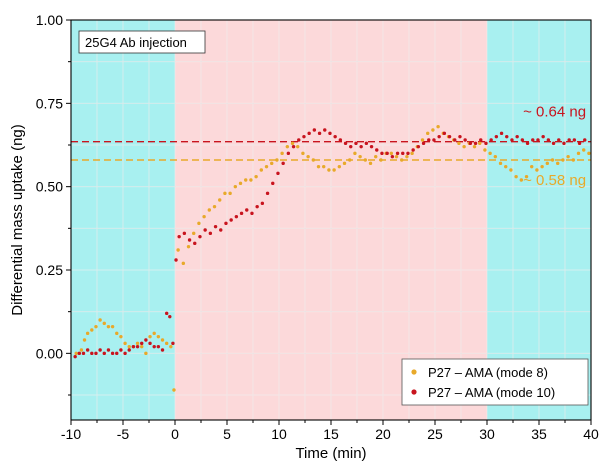 This screenshot has height=463, width=600. I want to click on x-tick-label: 25, so click(435, 434).